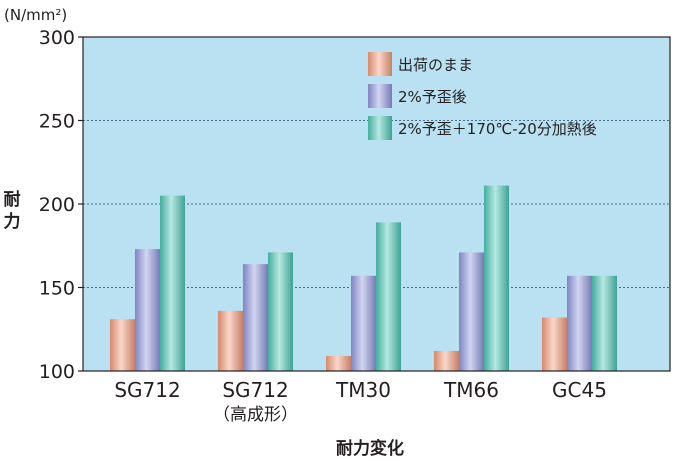  I want to click on y-tick-label: 150, so click(57, 289).